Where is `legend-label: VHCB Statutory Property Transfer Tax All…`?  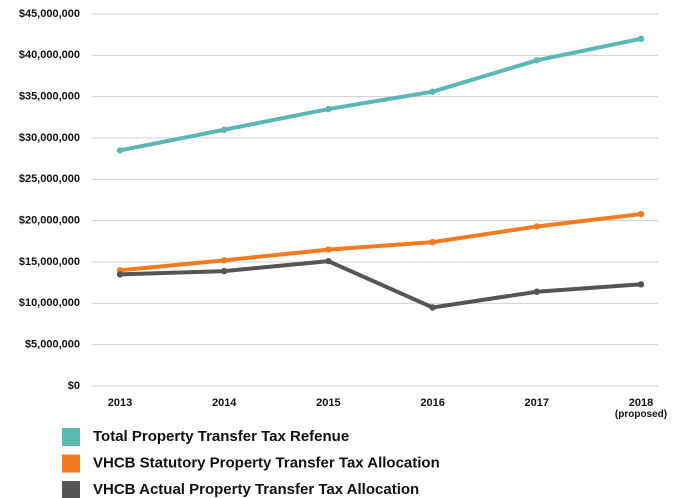 legend-label: VHCB Statutory Property Transfer Tax All… is located at coordinates (266, 462).